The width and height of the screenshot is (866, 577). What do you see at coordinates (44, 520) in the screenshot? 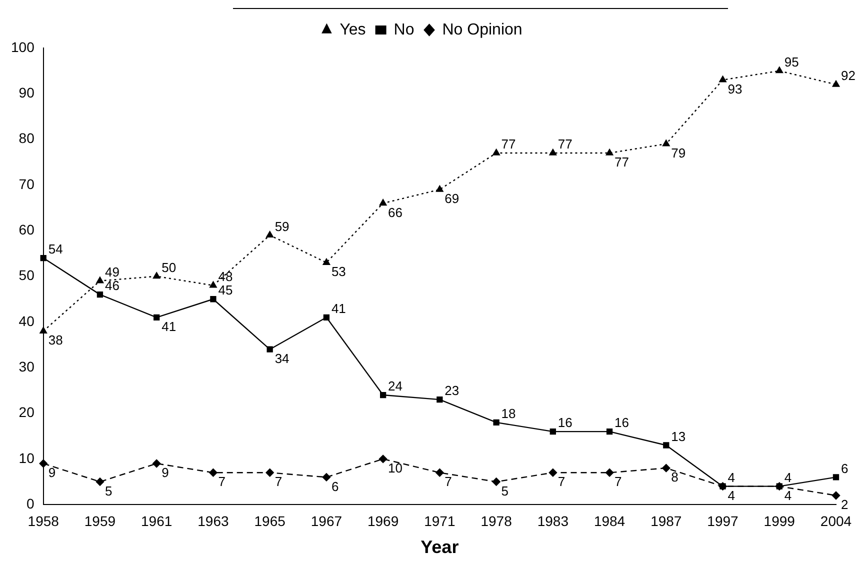
I see `x-tick-label: 1958` at bounding box center [44, 520].